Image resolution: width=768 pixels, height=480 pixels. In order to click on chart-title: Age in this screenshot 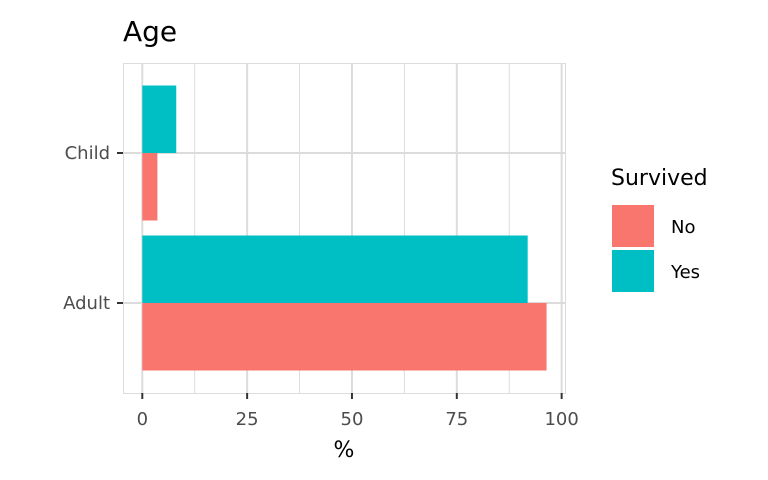, I will do `click(150, 31)`.